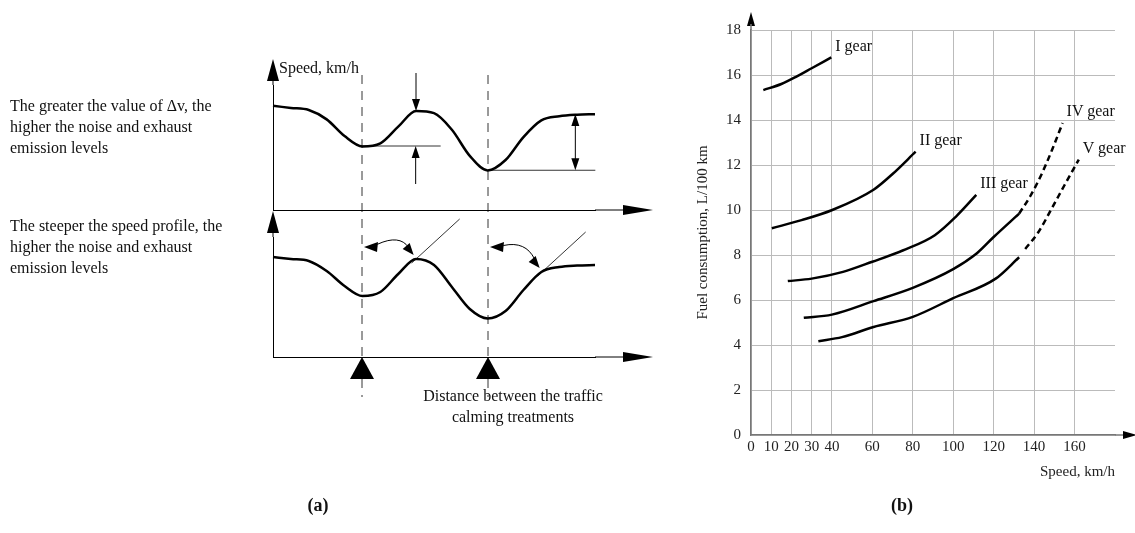 This screenshot has width=1135, height=533. I want to click on y-tick-label: 12, so click(733, 163).